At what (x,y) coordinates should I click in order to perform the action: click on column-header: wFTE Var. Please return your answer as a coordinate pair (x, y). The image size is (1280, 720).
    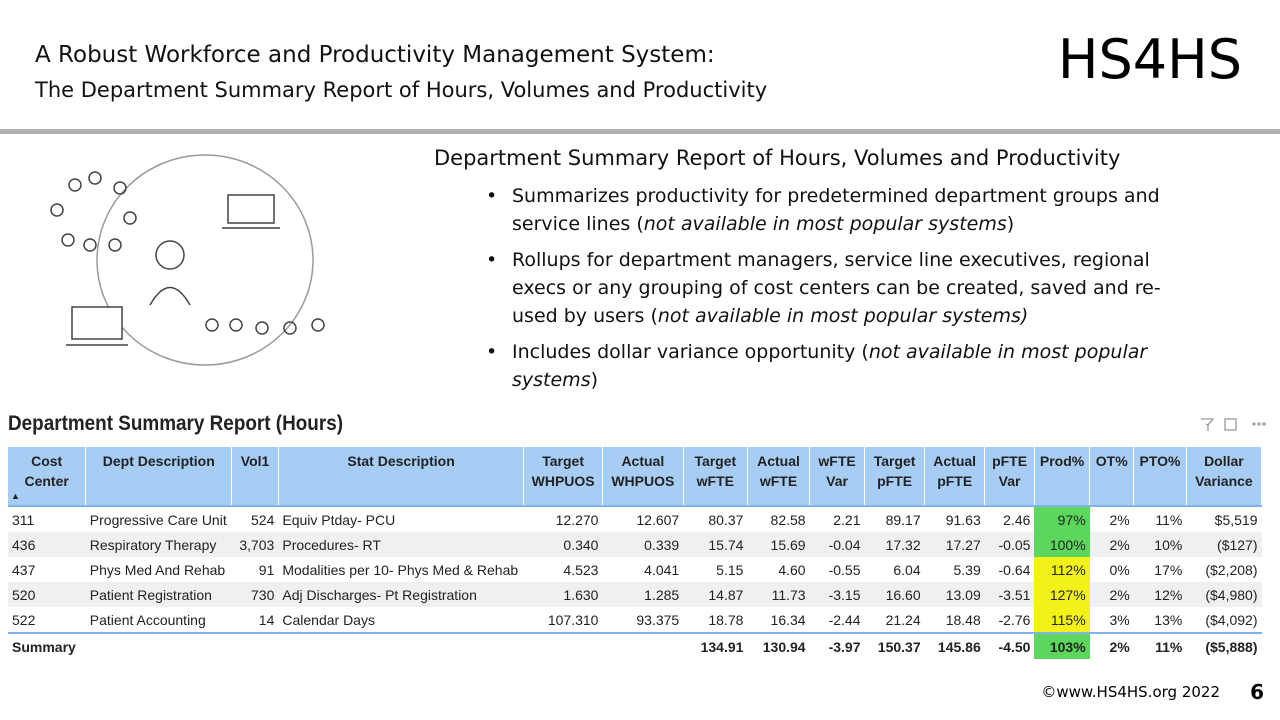
    Looking at the image, I should click on (837, 476).